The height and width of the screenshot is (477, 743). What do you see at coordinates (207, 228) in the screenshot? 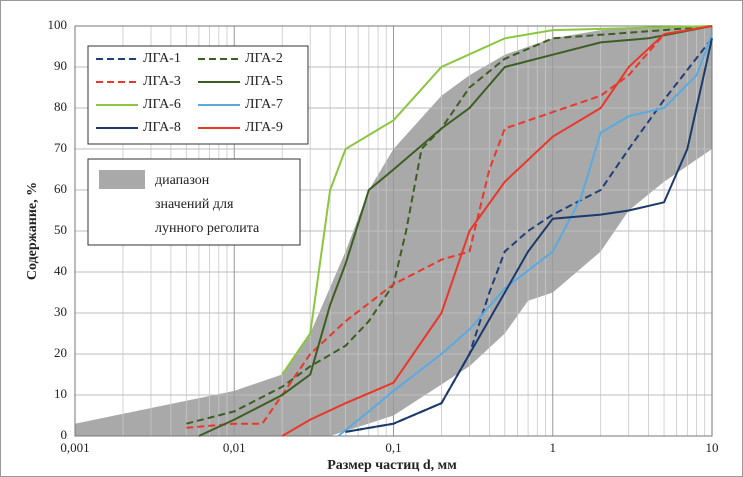
I see `band-legend-label: лунного реголита` at bounding box center [207, 228].